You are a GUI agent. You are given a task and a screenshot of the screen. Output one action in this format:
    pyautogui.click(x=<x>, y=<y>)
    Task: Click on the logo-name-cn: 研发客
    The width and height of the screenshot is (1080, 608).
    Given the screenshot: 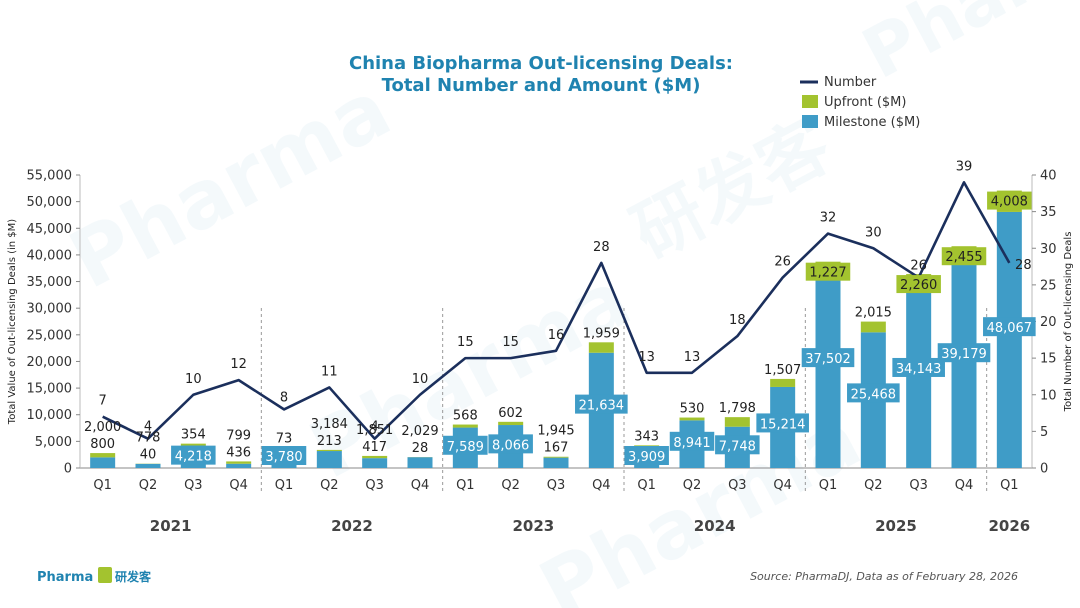 What is the action you would take?
    pyautogui.click(x=133, y=576)
    